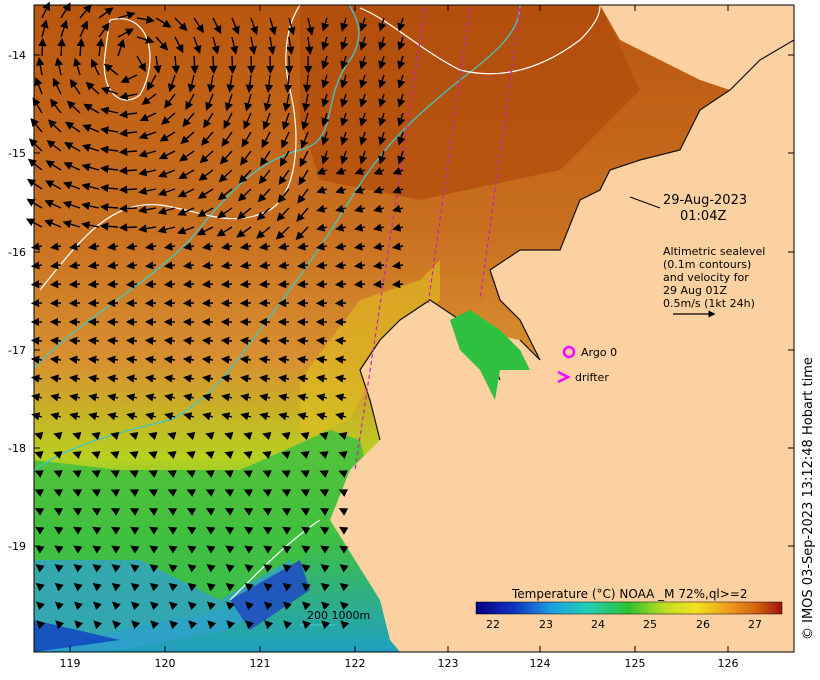  What do you see at coordinates (17, 448) in the screenshot?
I see `y-tick-label: -18` at bounding box center [17, 448].